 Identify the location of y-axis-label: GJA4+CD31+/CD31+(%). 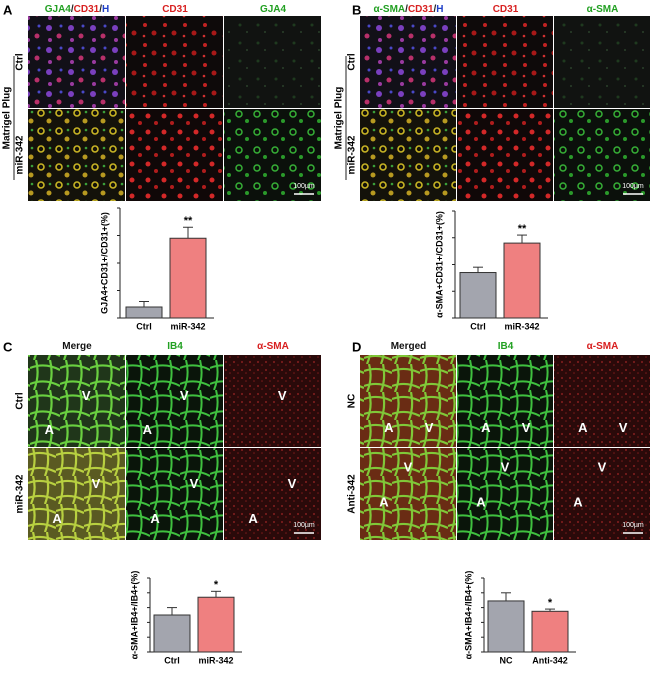
(104, 263).